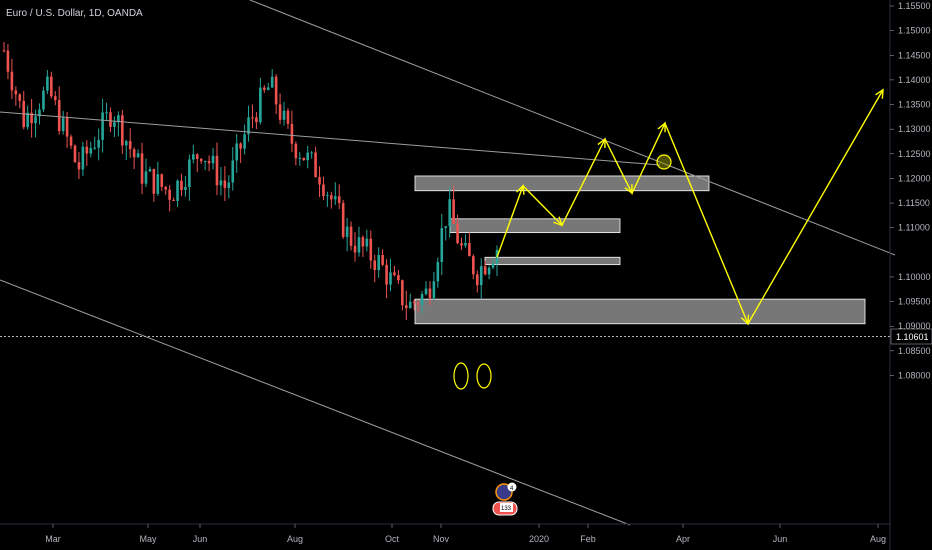 The image size is (932, 550). Describe the element at coordinates (914, 129) in the screenshot. I see `price-tick-label: 1.13000` at that location.